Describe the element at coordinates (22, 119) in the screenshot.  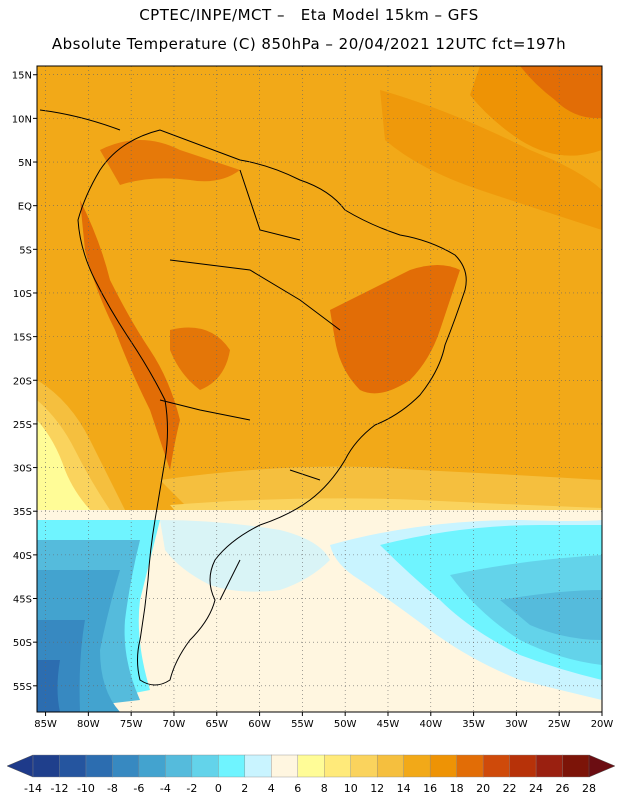
I see `lat-tick-label: 10N` at that location.